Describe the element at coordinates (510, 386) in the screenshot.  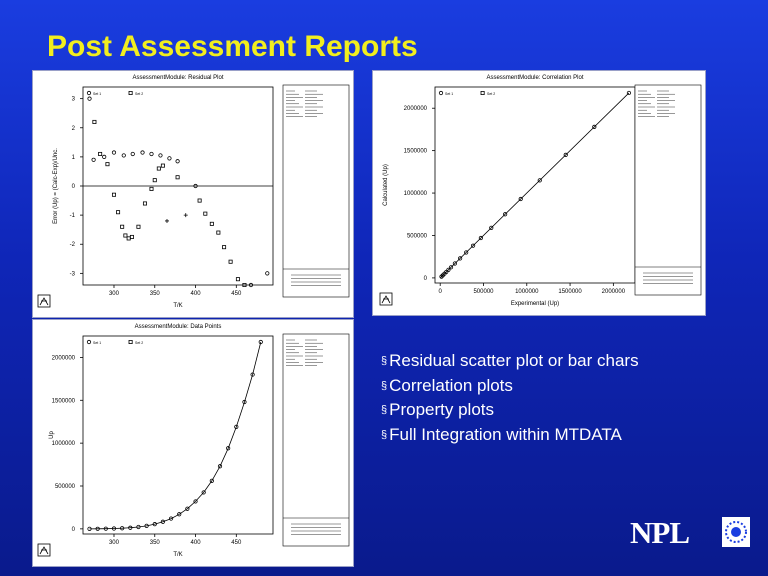
I see `bullet-item: § Correlation plots` at that location.